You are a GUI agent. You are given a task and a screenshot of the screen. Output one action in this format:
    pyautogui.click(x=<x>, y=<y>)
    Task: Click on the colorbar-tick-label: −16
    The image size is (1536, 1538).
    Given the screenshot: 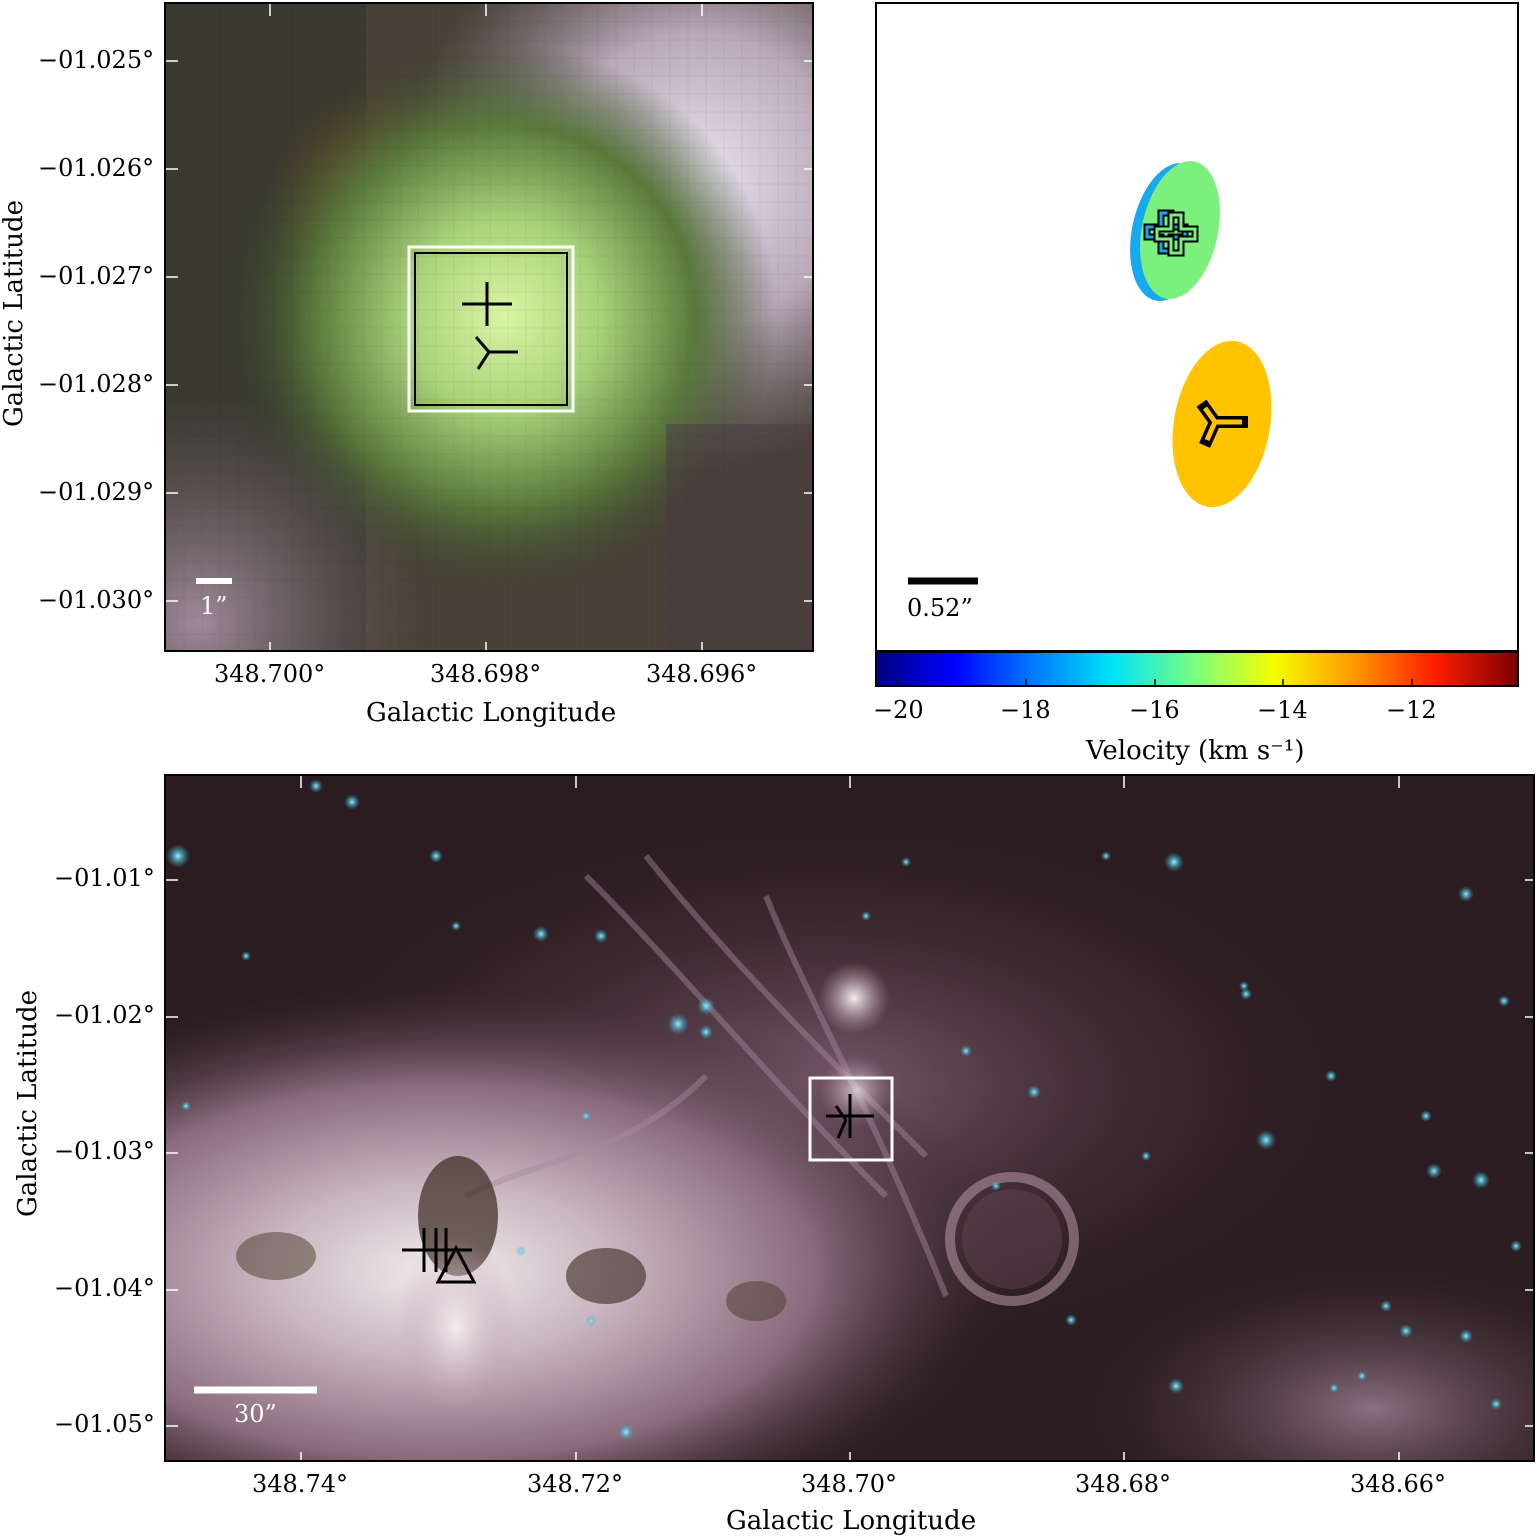 What is the action you would take?
    pyautogui.click(x=1154, y=710)
    